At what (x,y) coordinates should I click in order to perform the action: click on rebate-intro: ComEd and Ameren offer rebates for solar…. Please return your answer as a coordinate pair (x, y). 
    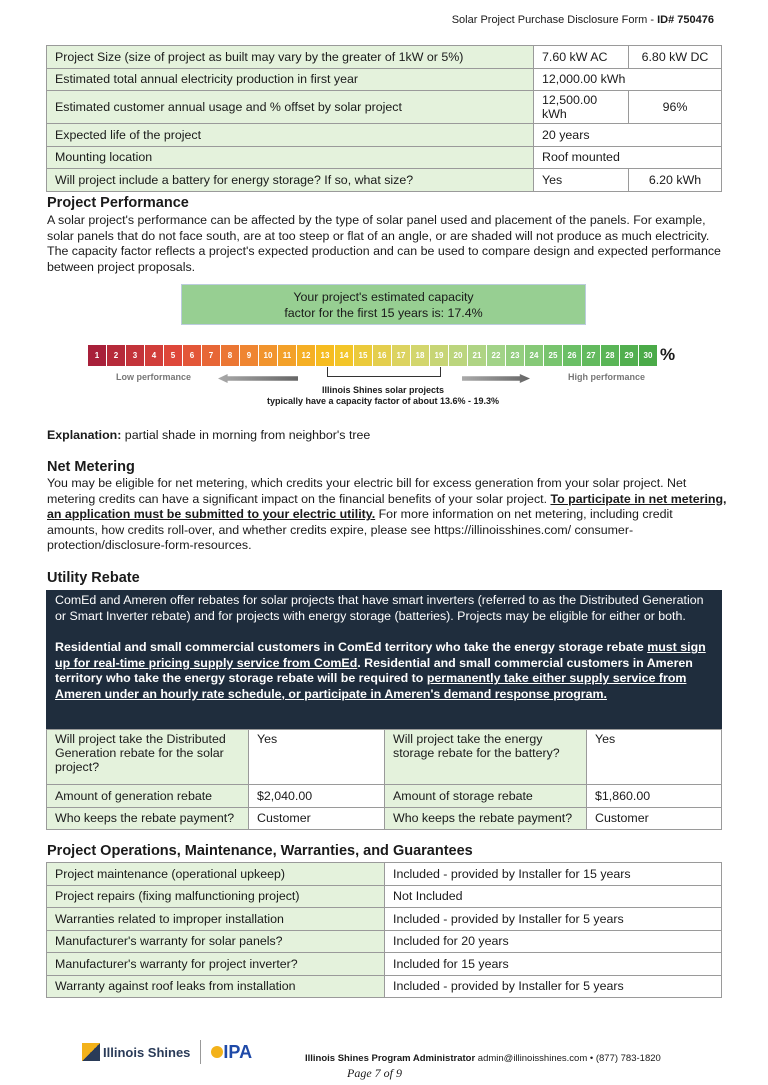
    Looking at the image, I should click on (379, 608).